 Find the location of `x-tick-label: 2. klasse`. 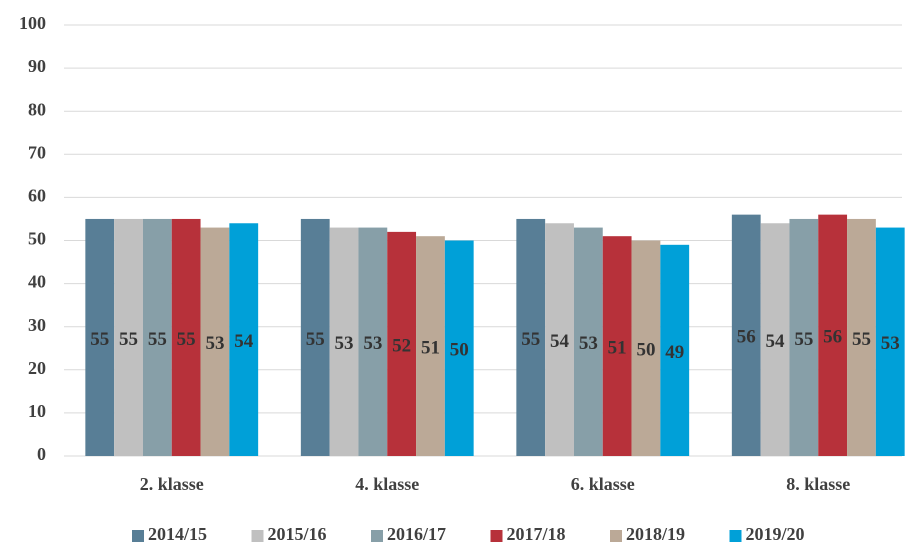

x-tick-label: 2. klasse is located at coordinates (172, 484).